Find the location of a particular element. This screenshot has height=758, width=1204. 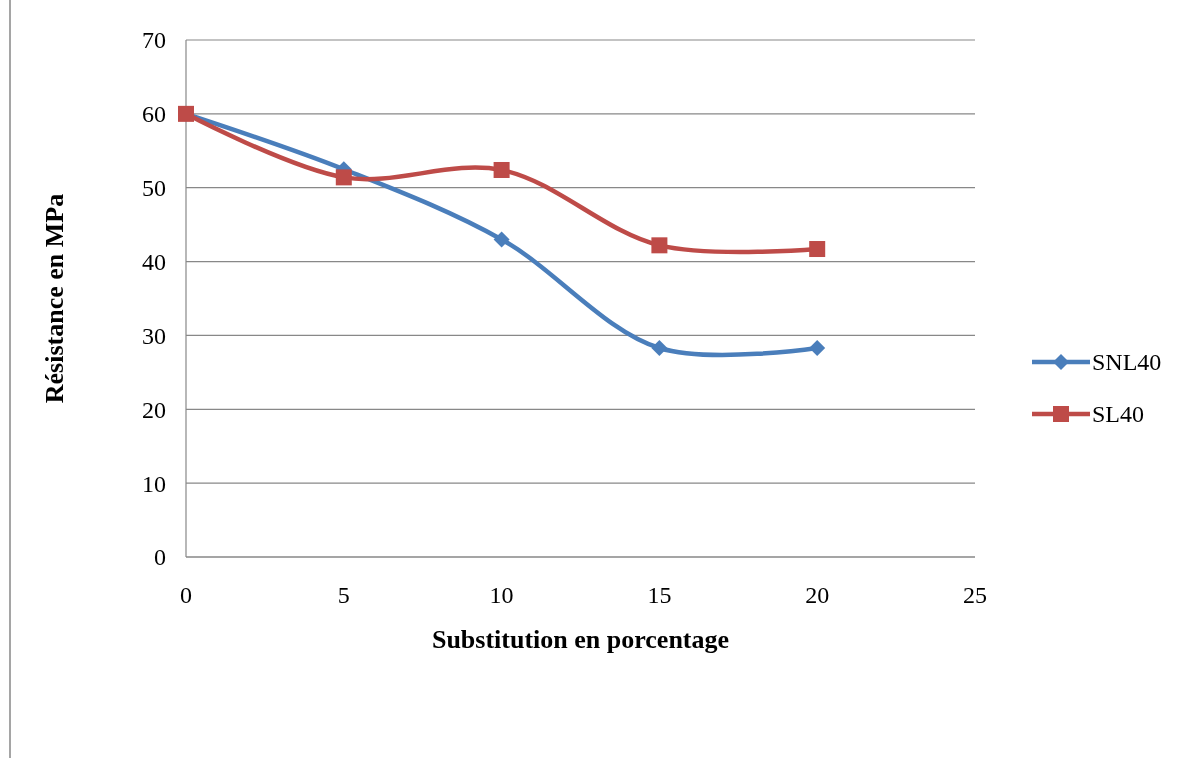

x-tick-label: 10 is located at coordinates (501, 595).